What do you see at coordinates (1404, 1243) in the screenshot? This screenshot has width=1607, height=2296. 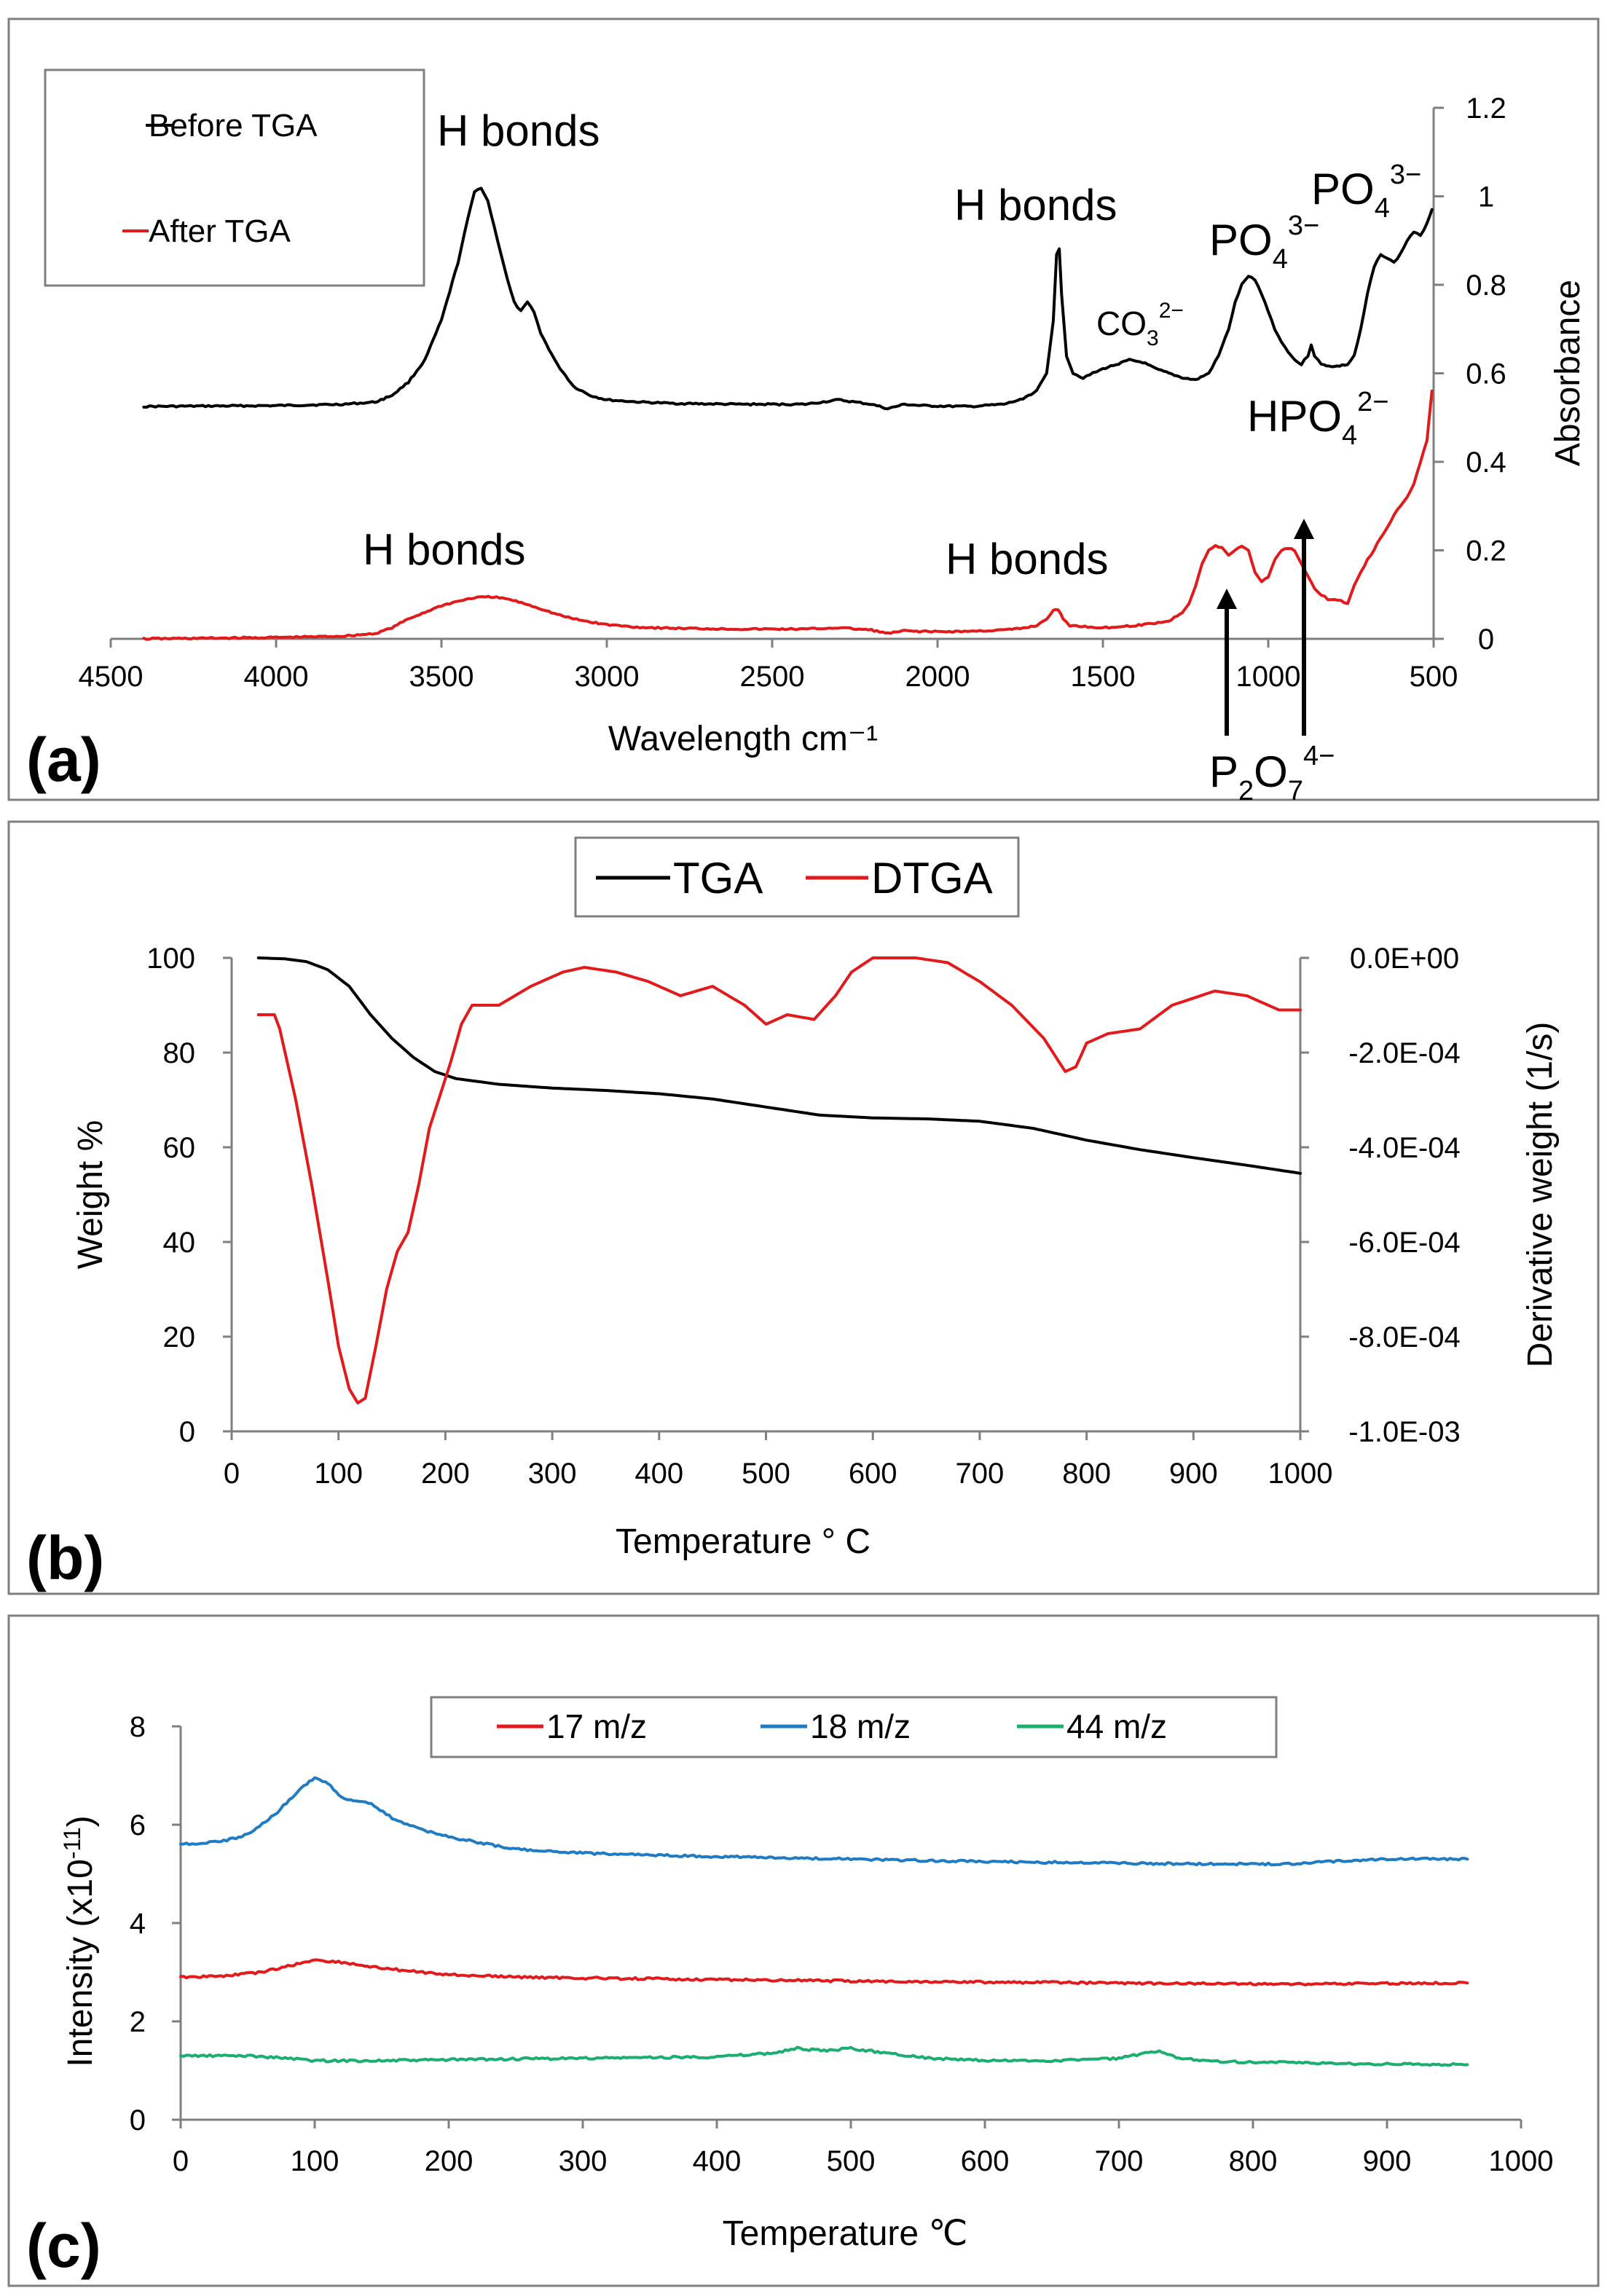 I see `panel-b-right-tick-label: -6.0E-04` at bounding box center [1404, 1243].